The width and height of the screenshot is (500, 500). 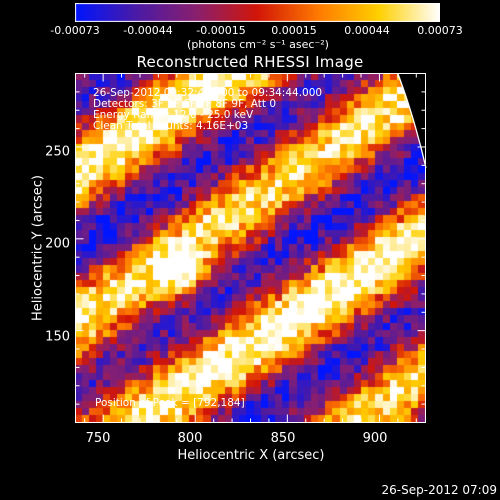 I want to click on y-tick-label: 250, so click(x=57, y=152).